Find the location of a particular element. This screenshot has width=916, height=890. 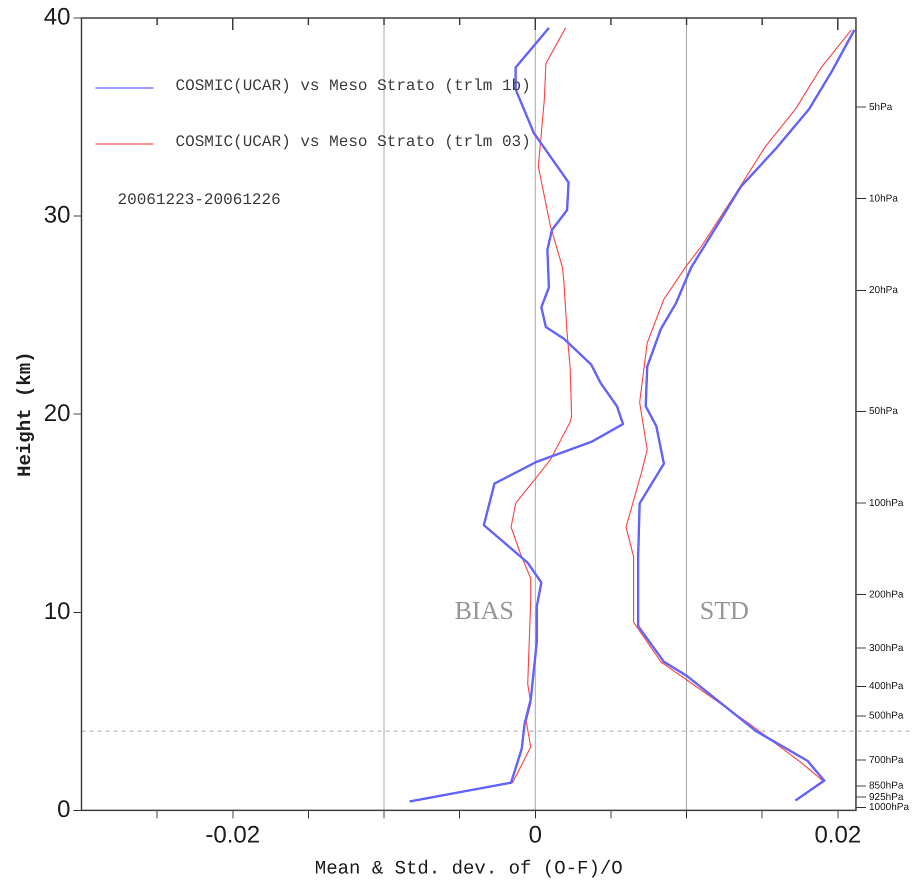

y2-tick-label: 850hPa is located at coordinates (886, 786).